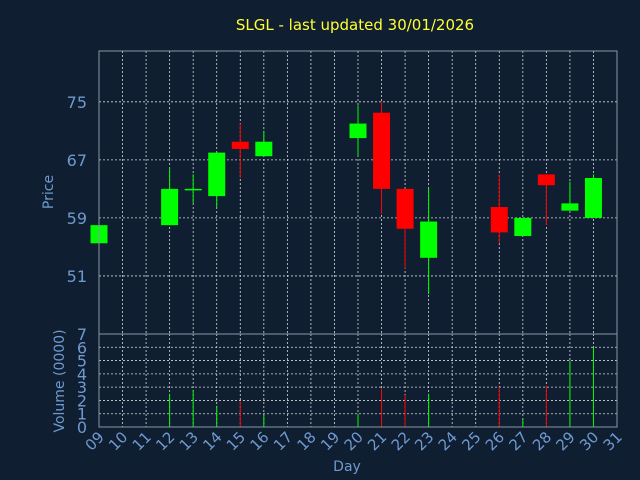 The width and height of the screenshot is (640, 480). What do you see at coordinates (589, 441) in the screenshot?
I see `x-tick-label: 30` at bounding box center [589, 441].